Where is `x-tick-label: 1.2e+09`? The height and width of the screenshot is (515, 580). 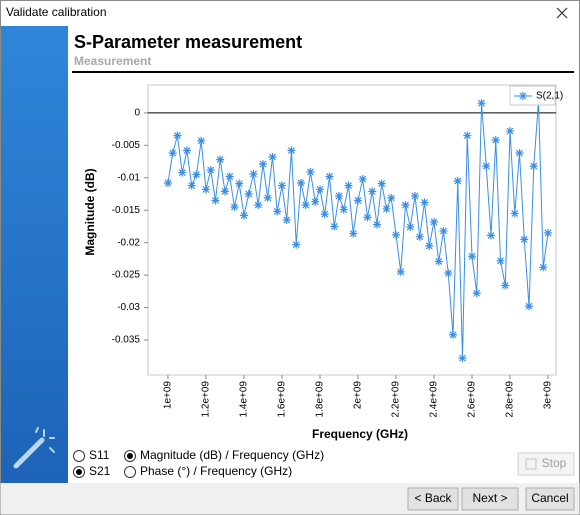 x-tick-label: 1.2e+09 is located at coordinates (206, 399).